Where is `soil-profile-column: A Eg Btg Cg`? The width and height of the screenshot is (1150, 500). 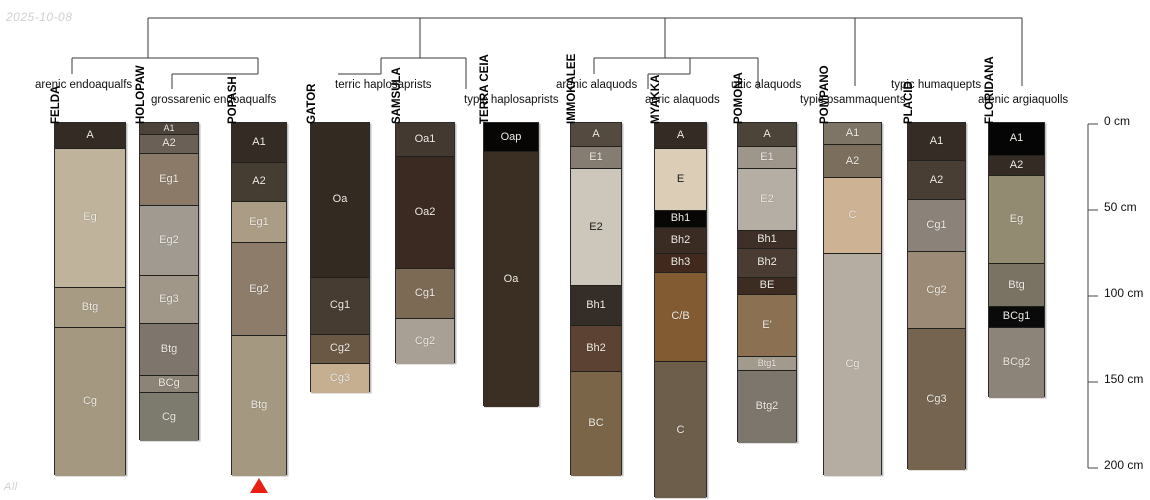 soil-profile-column: A Eg Btg Cg is located at coordinates (90, 299).